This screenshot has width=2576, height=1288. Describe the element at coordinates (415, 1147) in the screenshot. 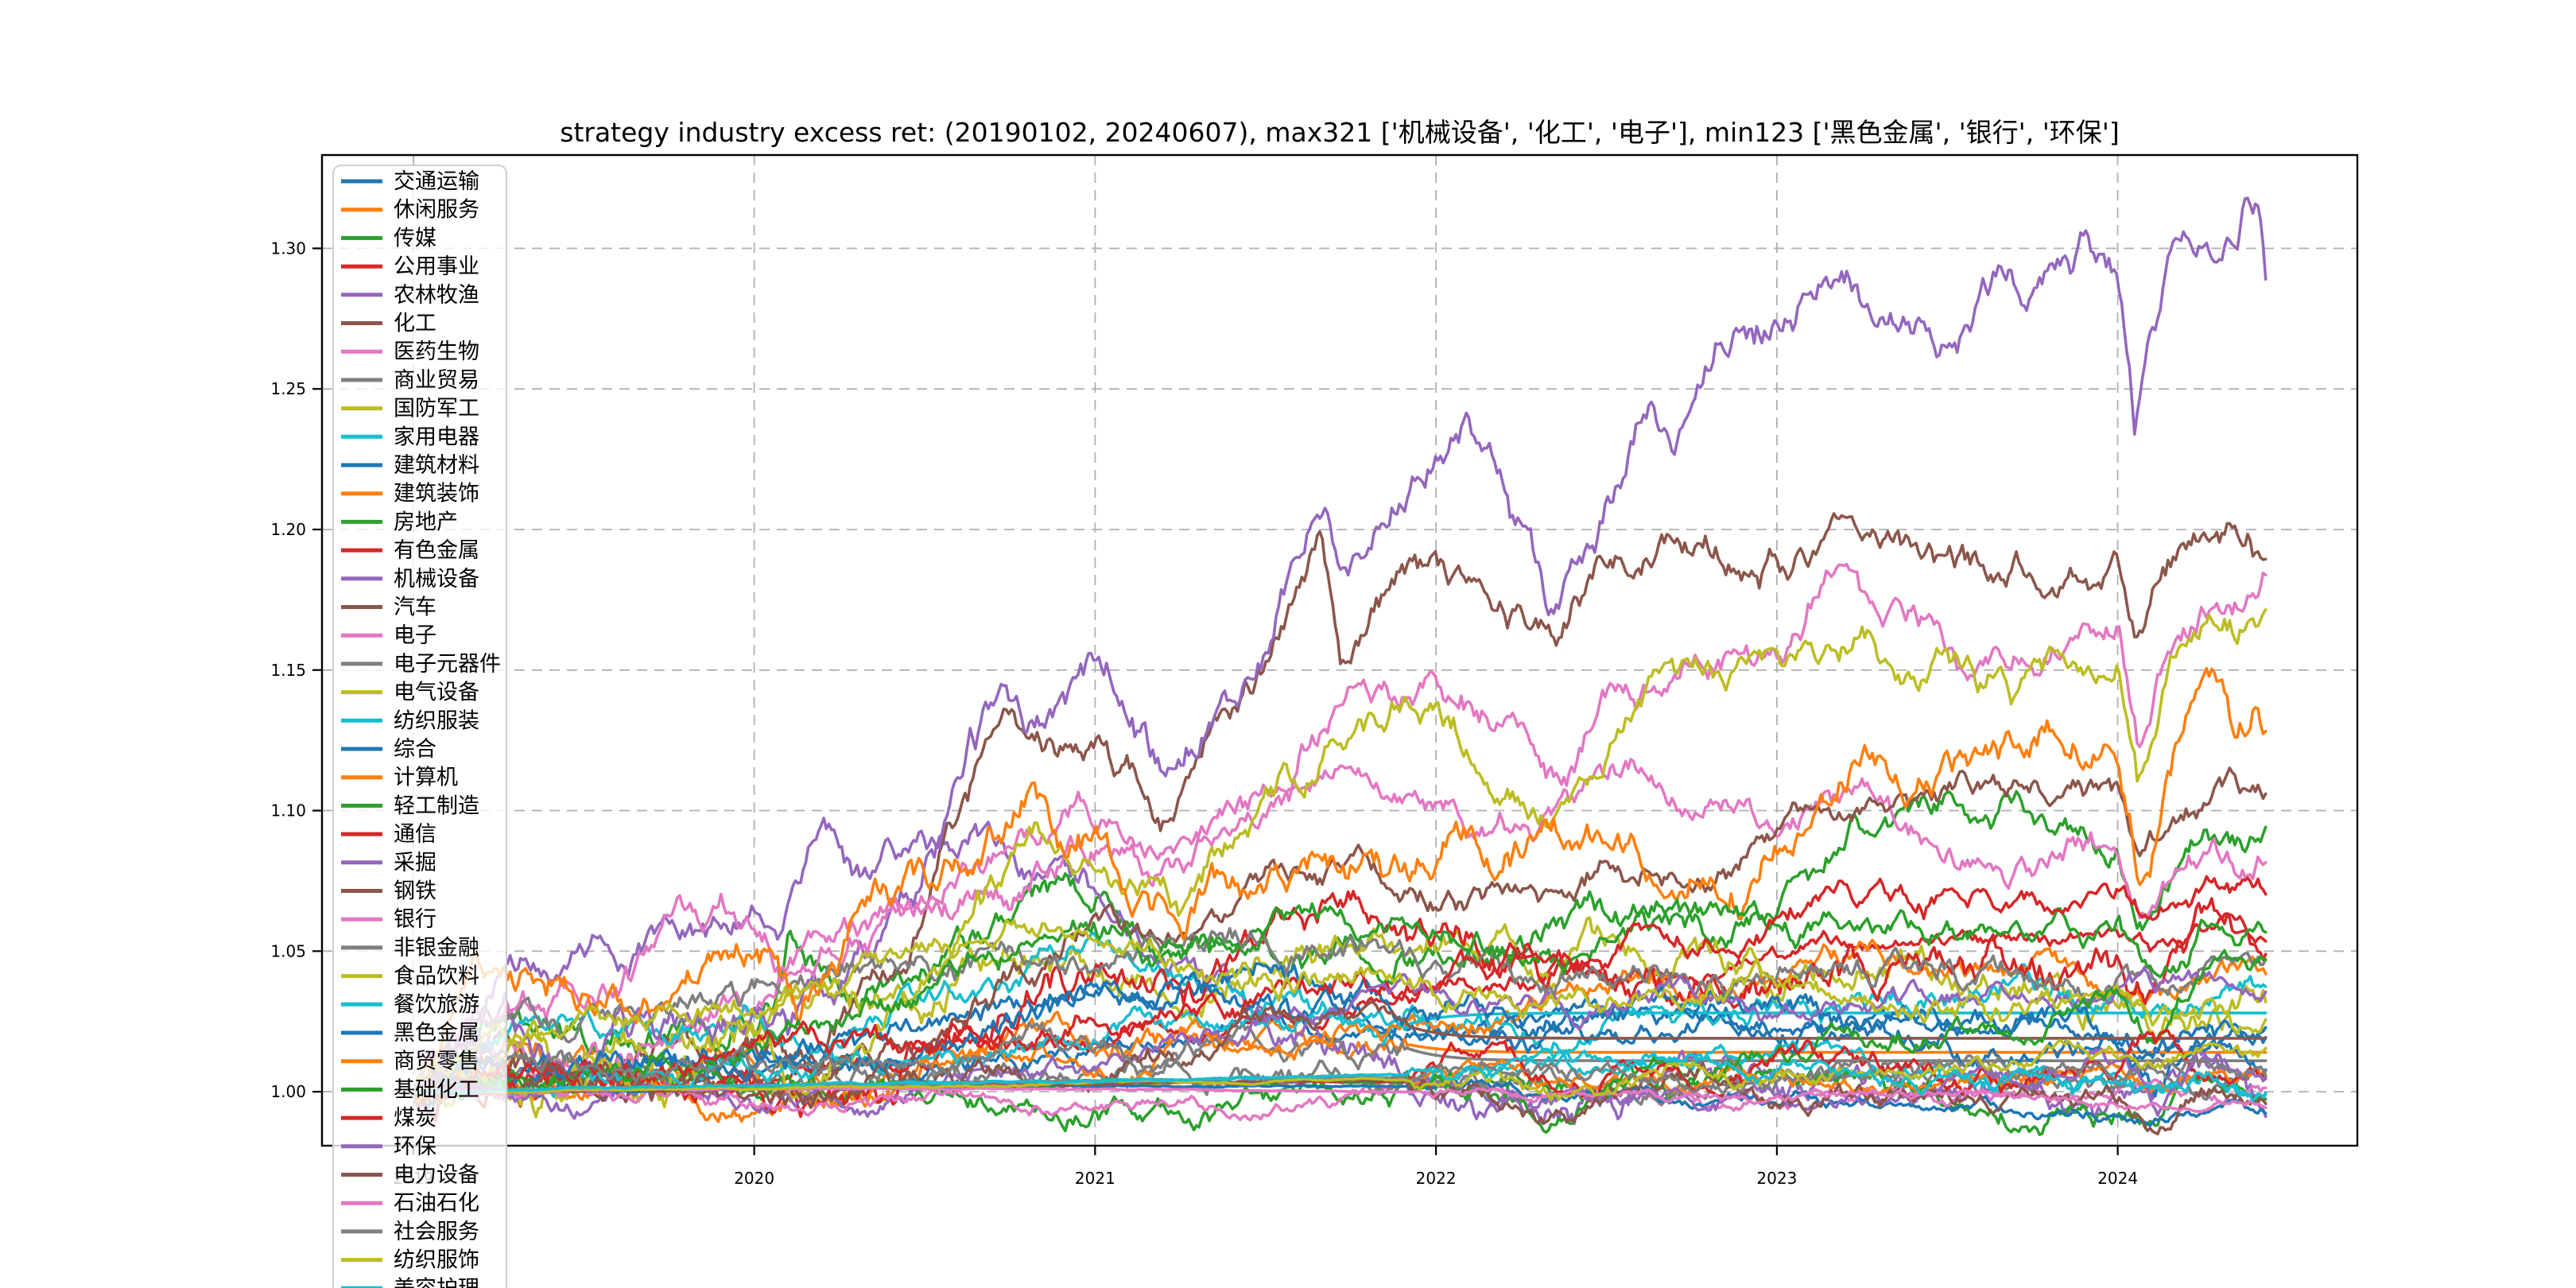

I see `legend-label: 环保` at that location.